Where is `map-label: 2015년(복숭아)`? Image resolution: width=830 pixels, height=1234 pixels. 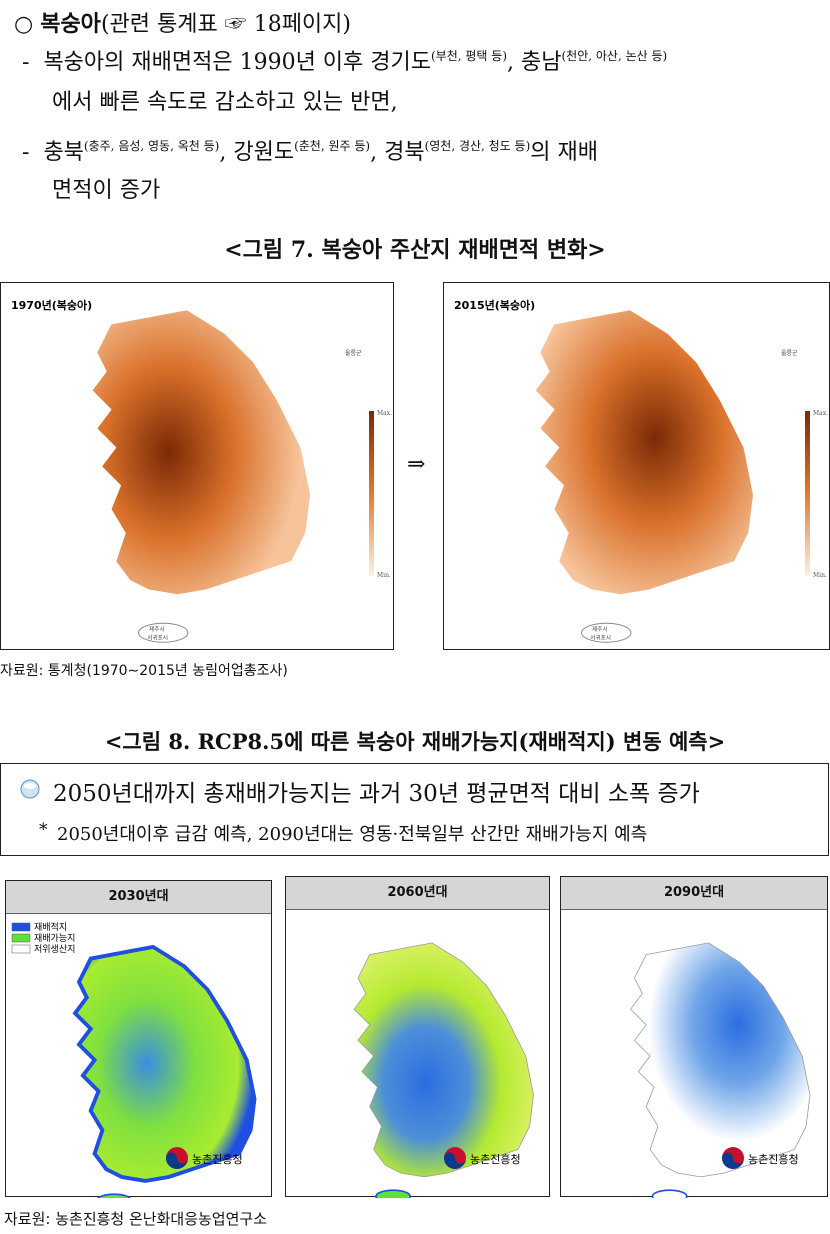 map-label: 2015년(복숭아) is located at coordinates (494, 305).